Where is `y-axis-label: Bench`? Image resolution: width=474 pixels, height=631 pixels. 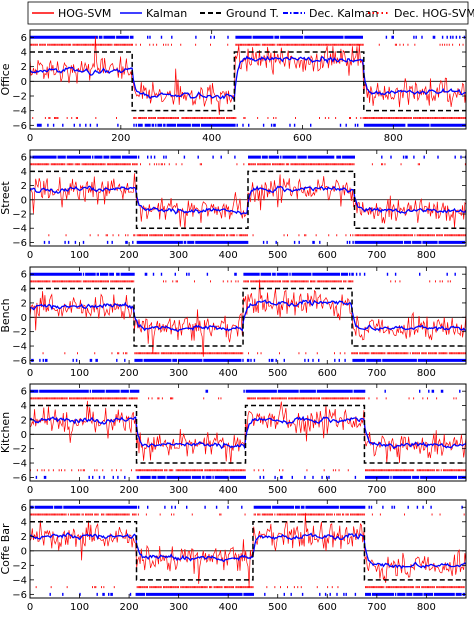 y-axis-label: Bench is located at coordinates (6, 315).